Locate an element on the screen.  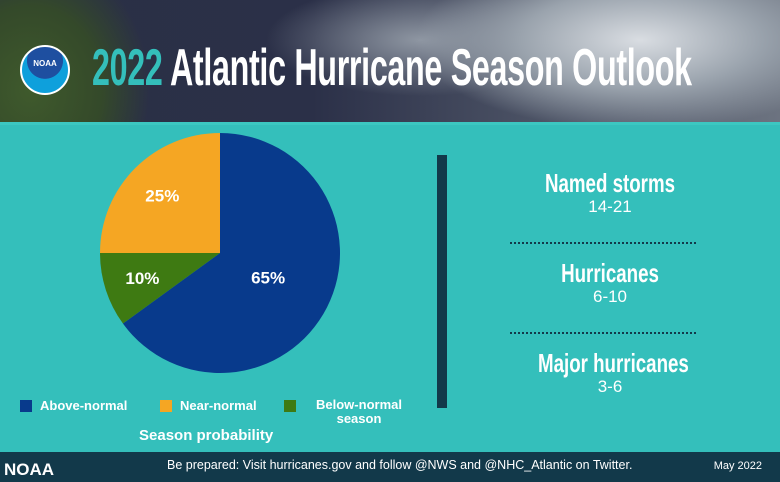
legend-item-near: Near-normal is located at coordinates (208, 405).